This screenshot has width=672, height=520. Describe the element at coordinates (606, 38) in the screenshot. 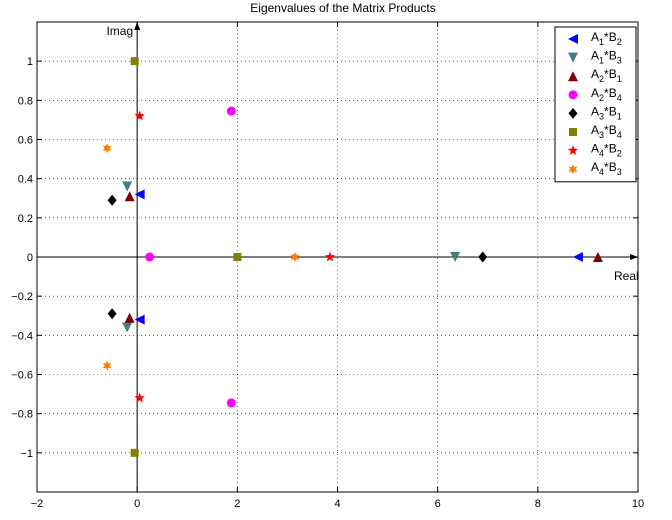

I see `legend-label: A1*B2` at that location.